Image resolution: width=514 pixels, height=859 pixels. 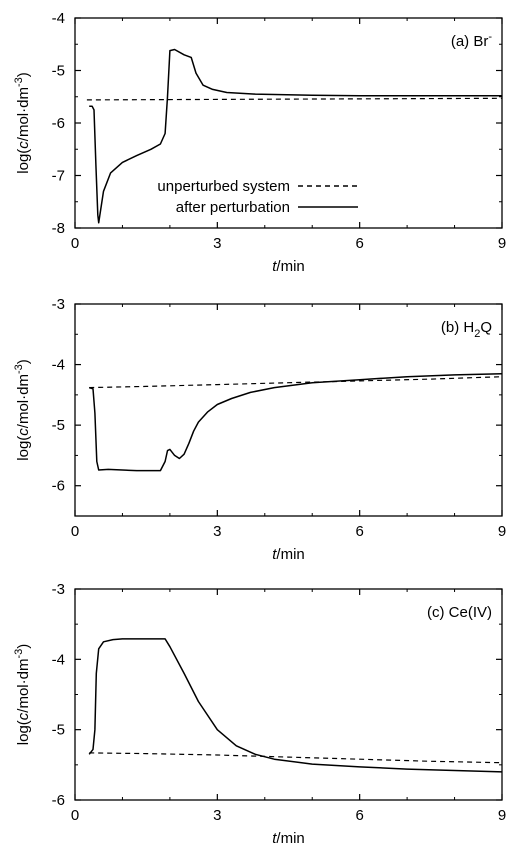 I want to click on panel-label-text: (a) Br, so click(x=470, y=41).